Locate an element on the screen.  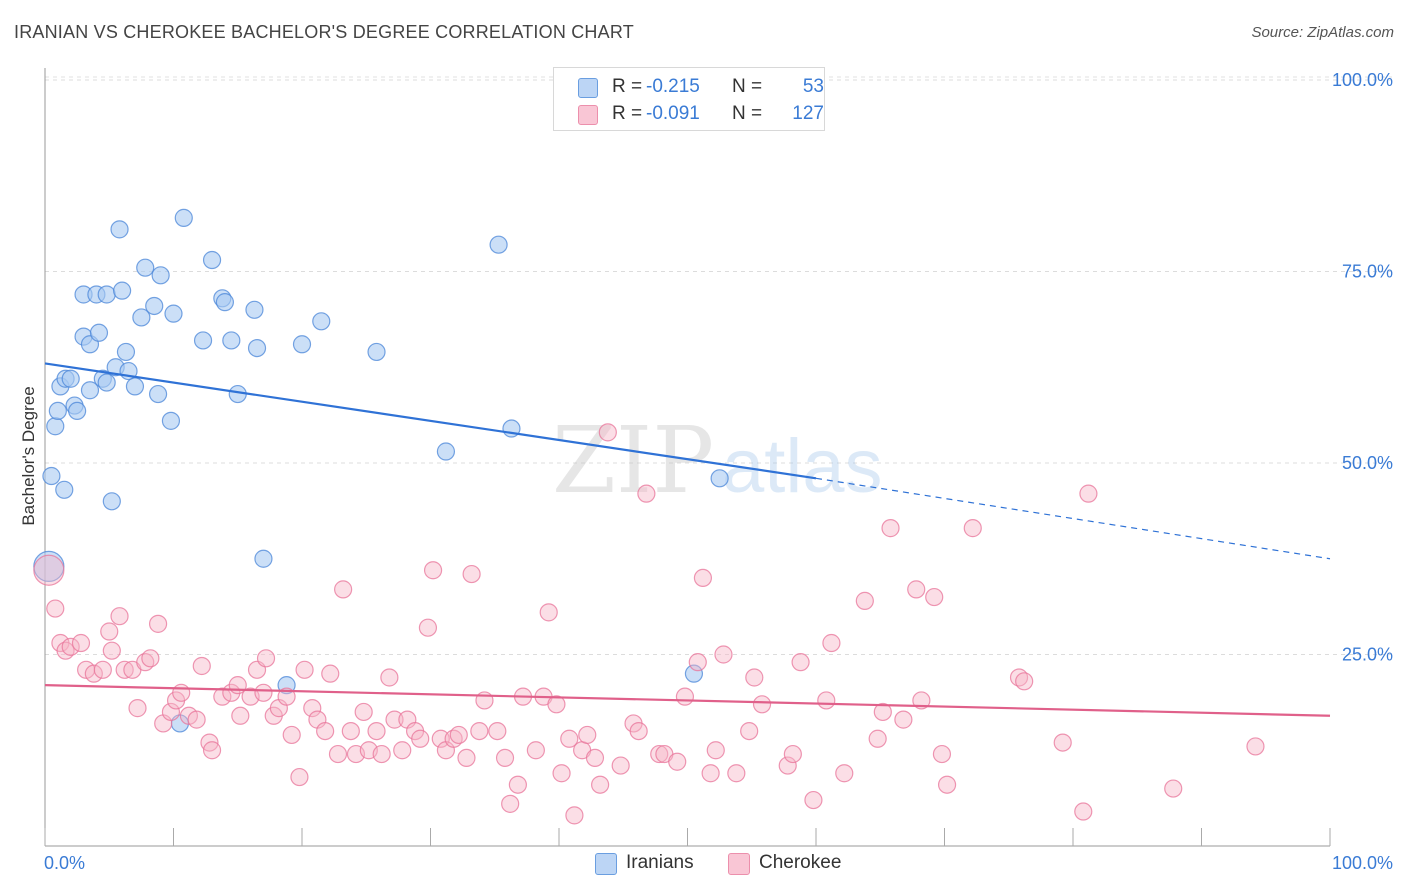
bottom-legend-swatch-cherokee is located at coordinates (739, 864).